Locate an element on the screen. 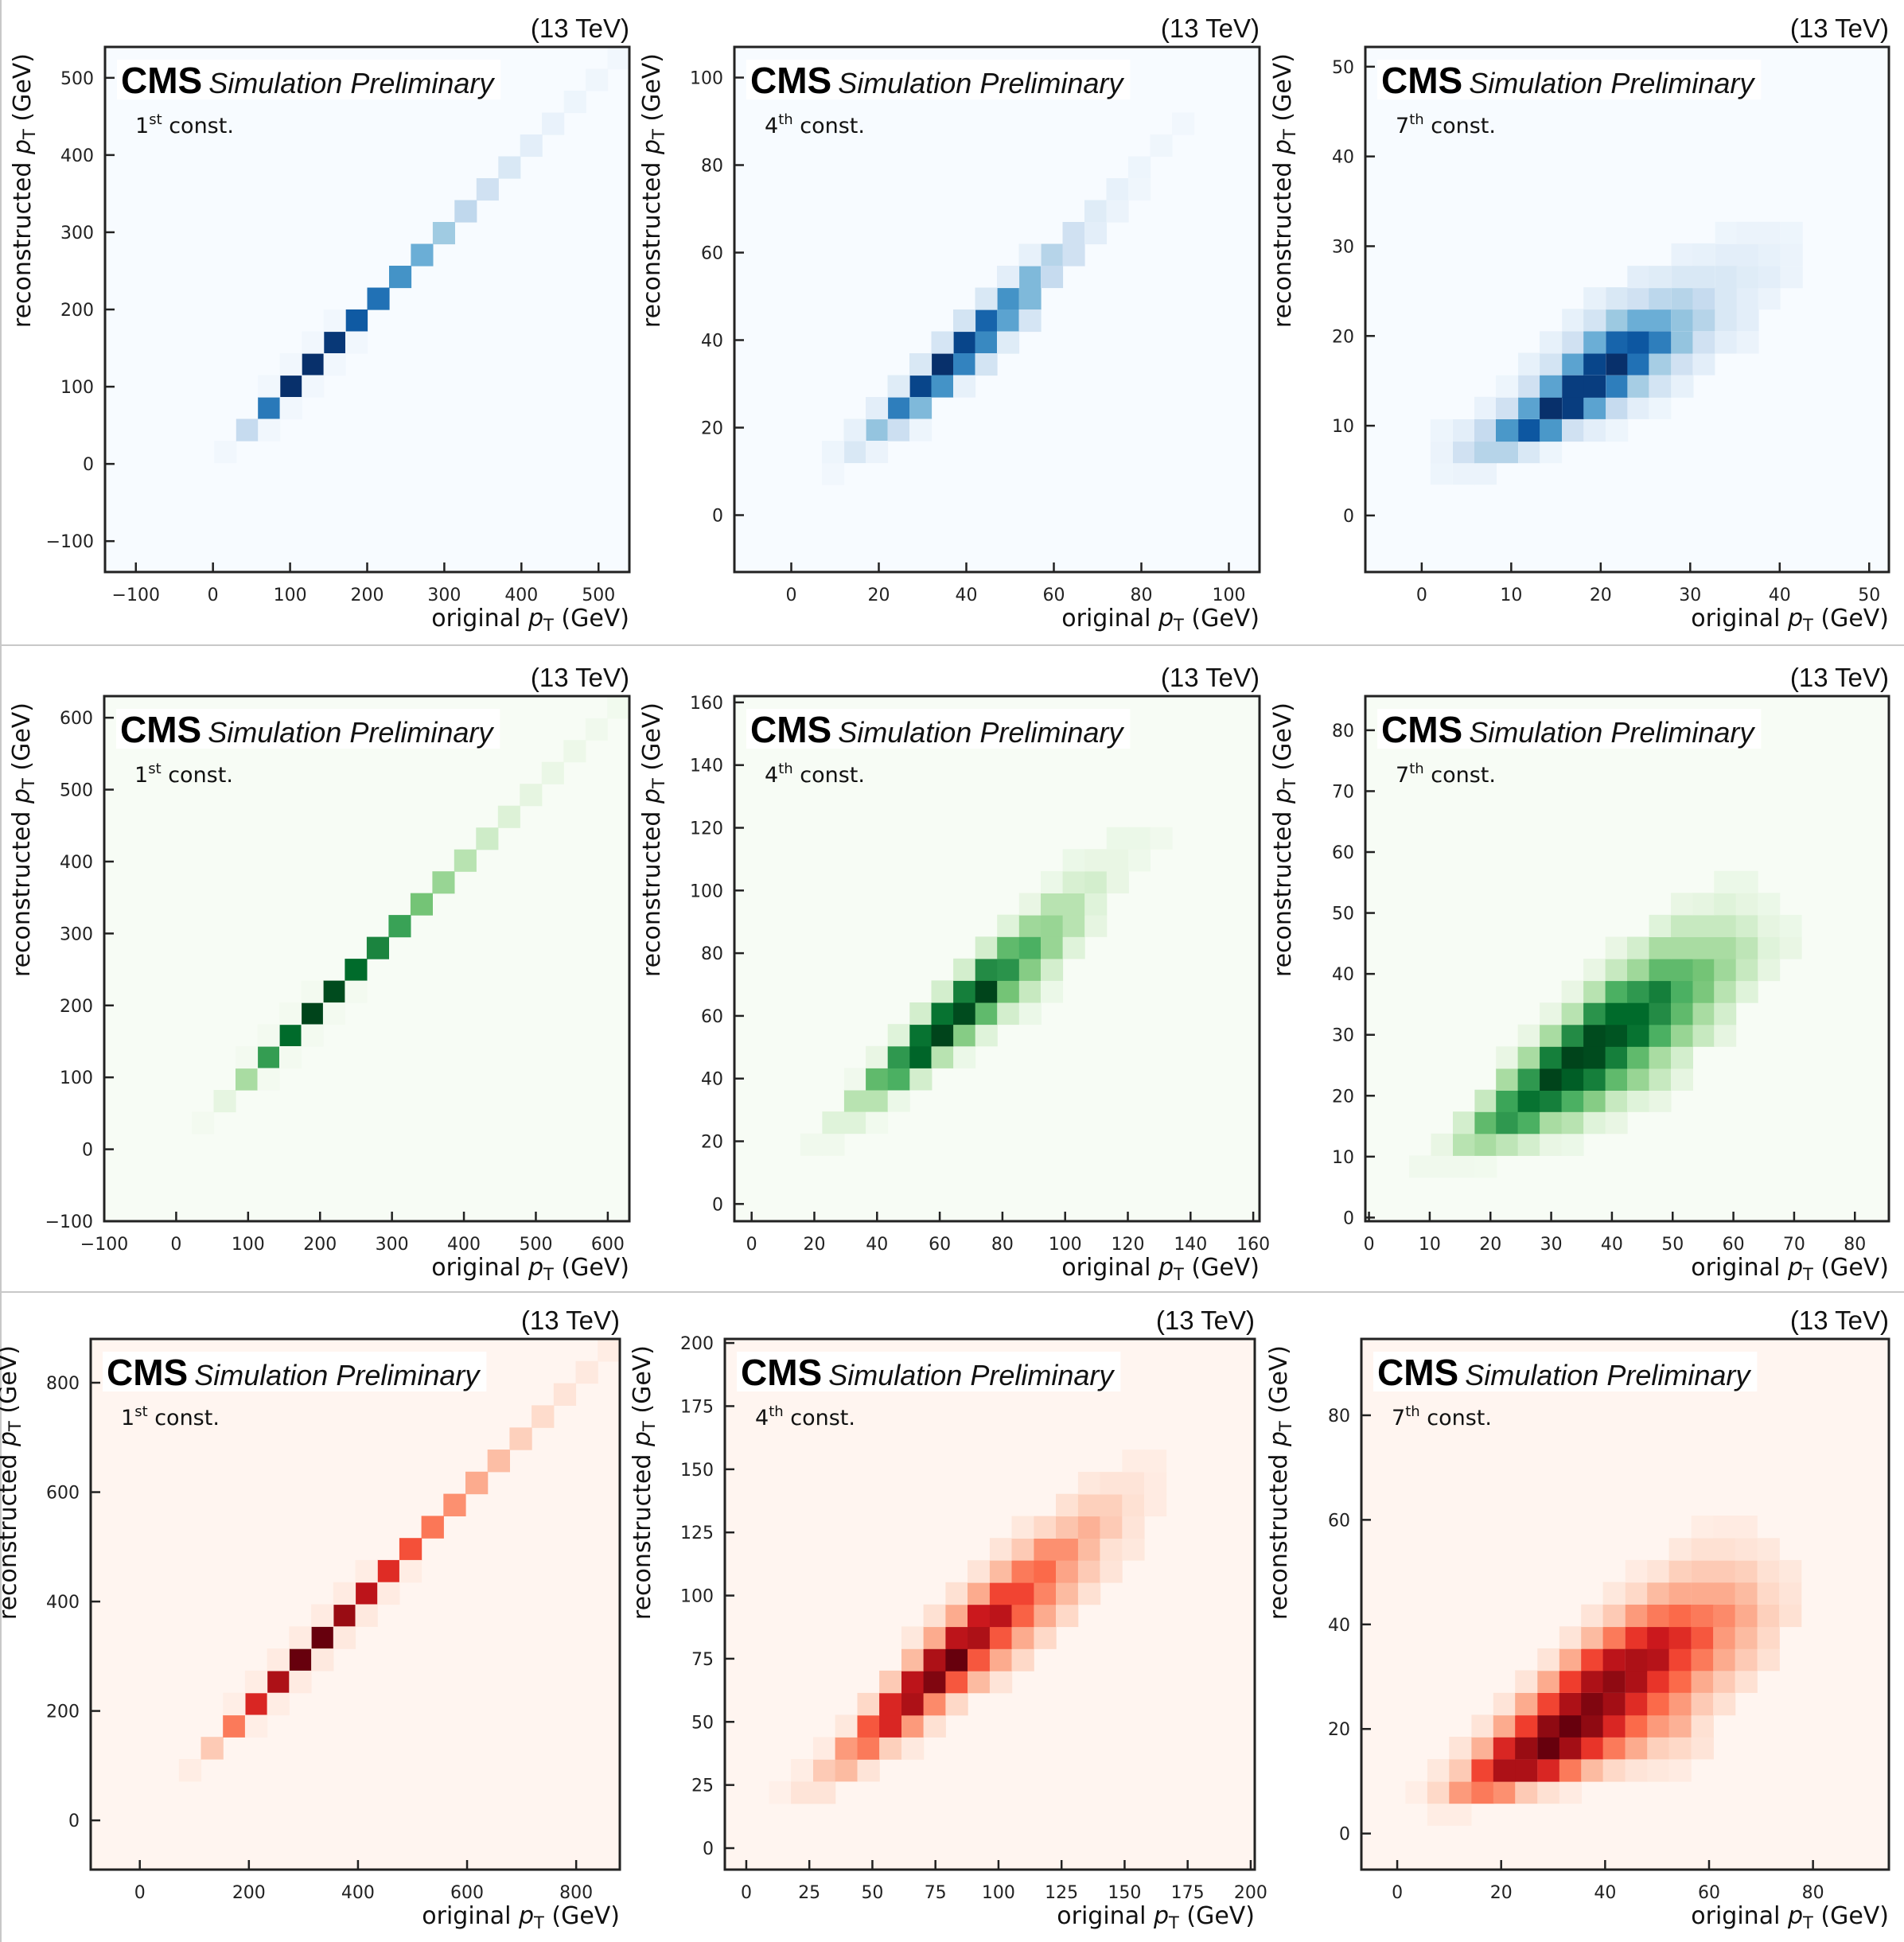 The width and height of the screenshot is (1904, 1942). x-axis-label: original pT (GeV) is located at coordinates (1160, 620).